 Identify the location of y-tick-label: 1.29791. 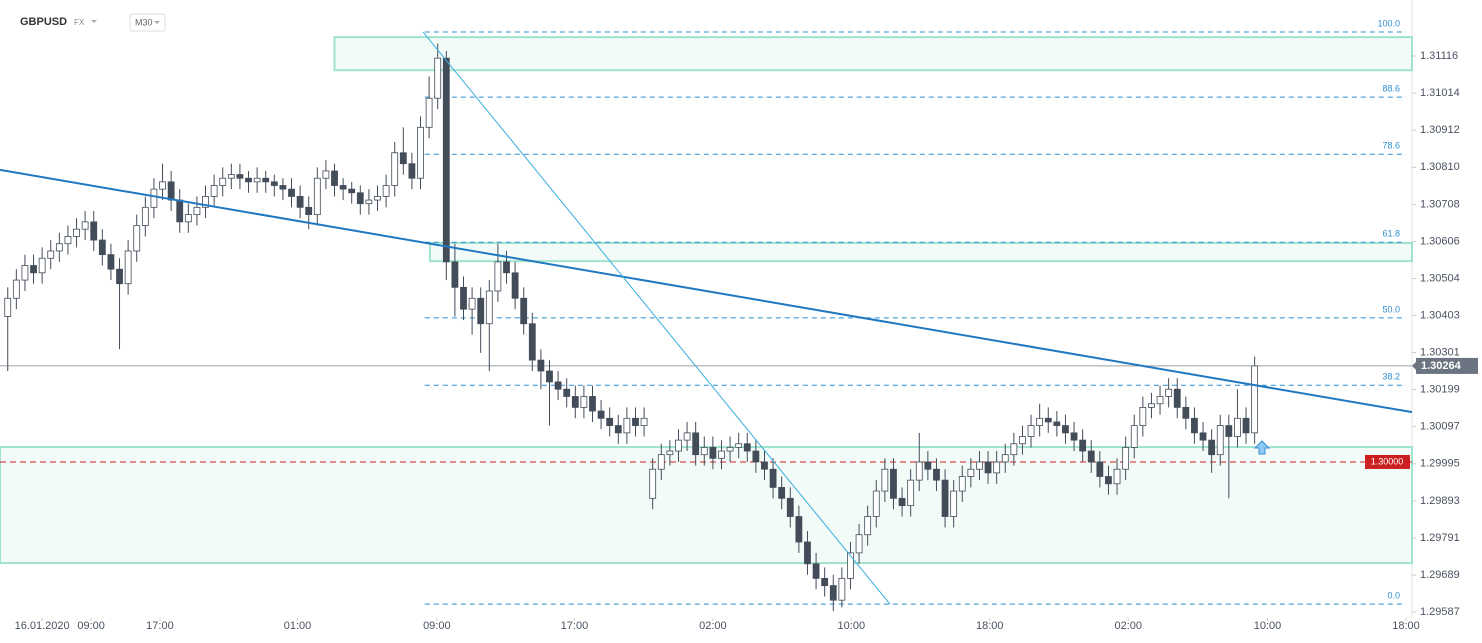
(1440, 538).